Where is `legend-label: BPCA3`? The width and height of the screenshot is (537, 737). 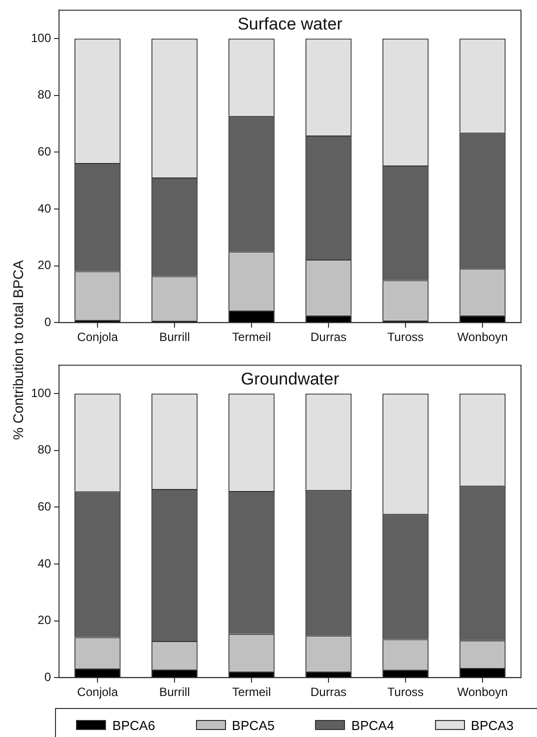 legend-label: BPCA3 is located at coordinates (492, 725).